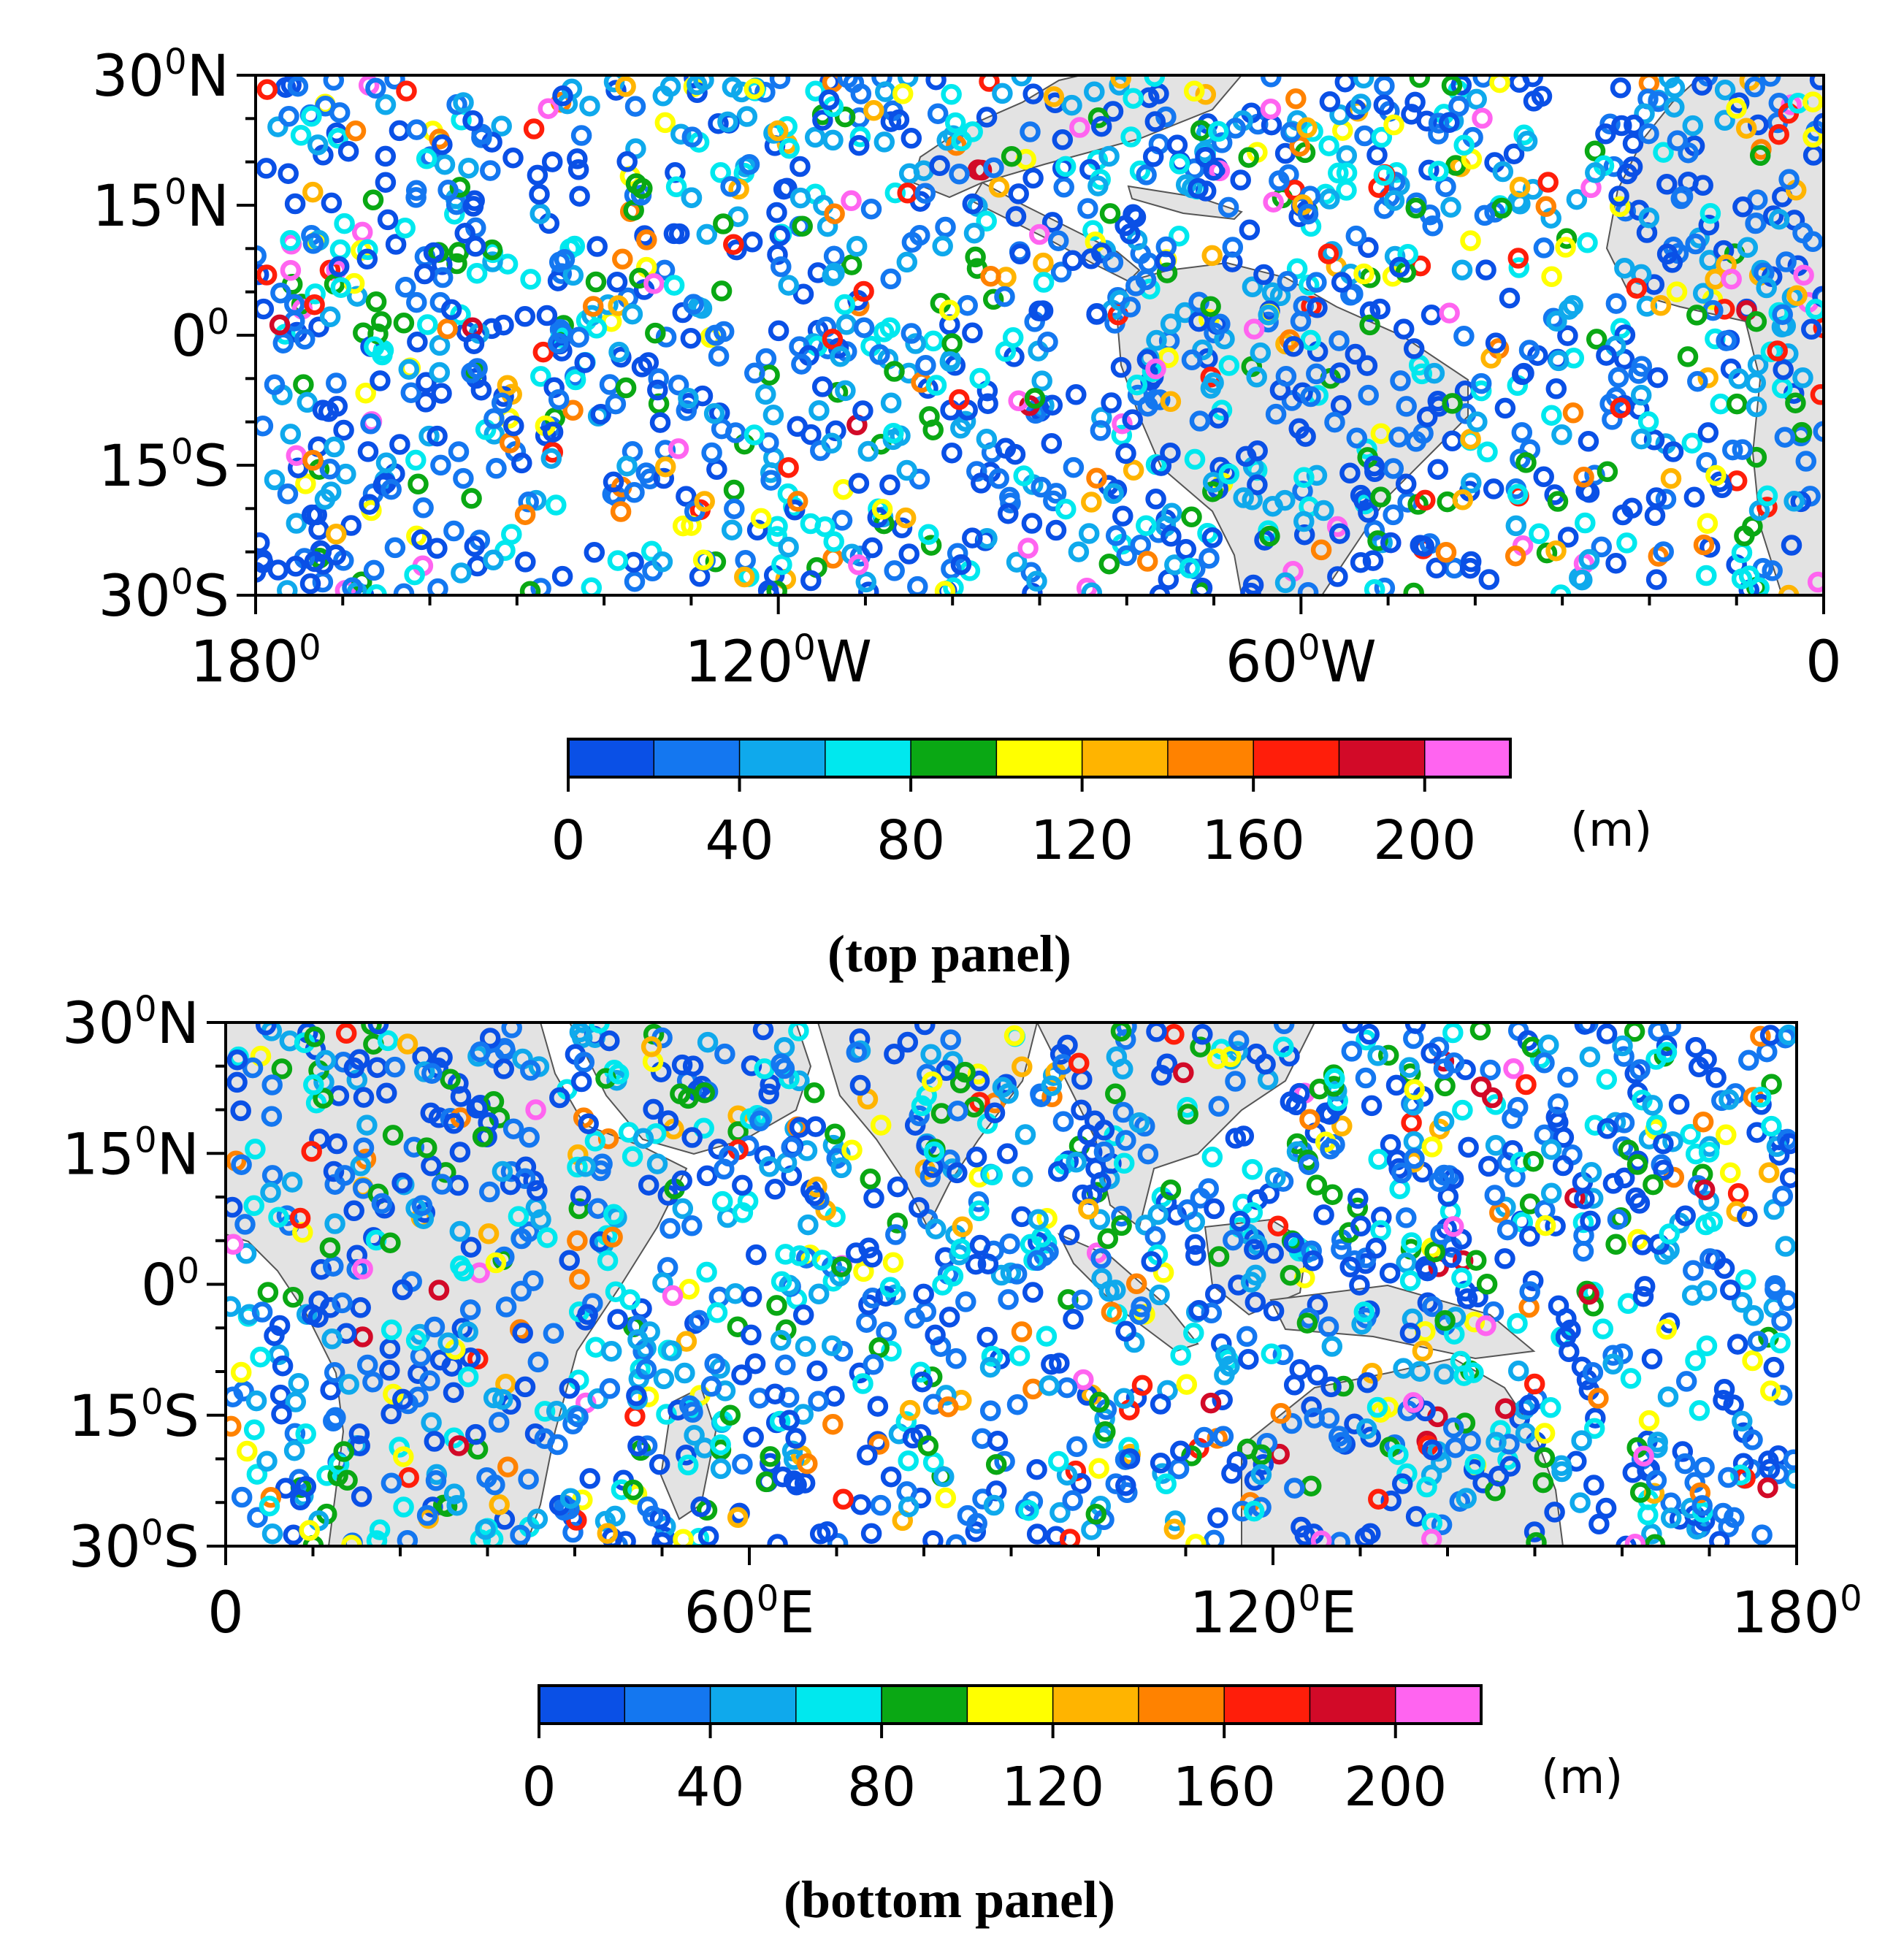  What do you see at coordinates (164, 466) in the screenshot?
I see `lat-label: 150S` at bounding box center [164, 466].